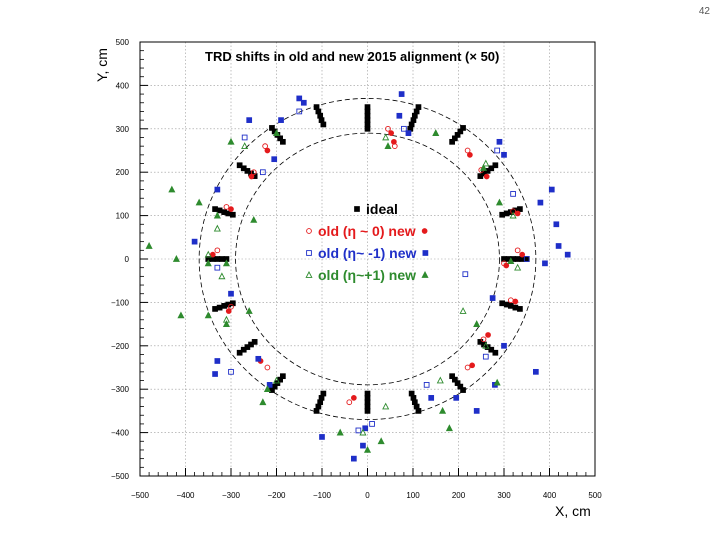 The image size is (720, 540). What do you see at coordinates (231, 495) in the screenshot?
I see `x-tick-label: −300` at bounding box center [231, 495].